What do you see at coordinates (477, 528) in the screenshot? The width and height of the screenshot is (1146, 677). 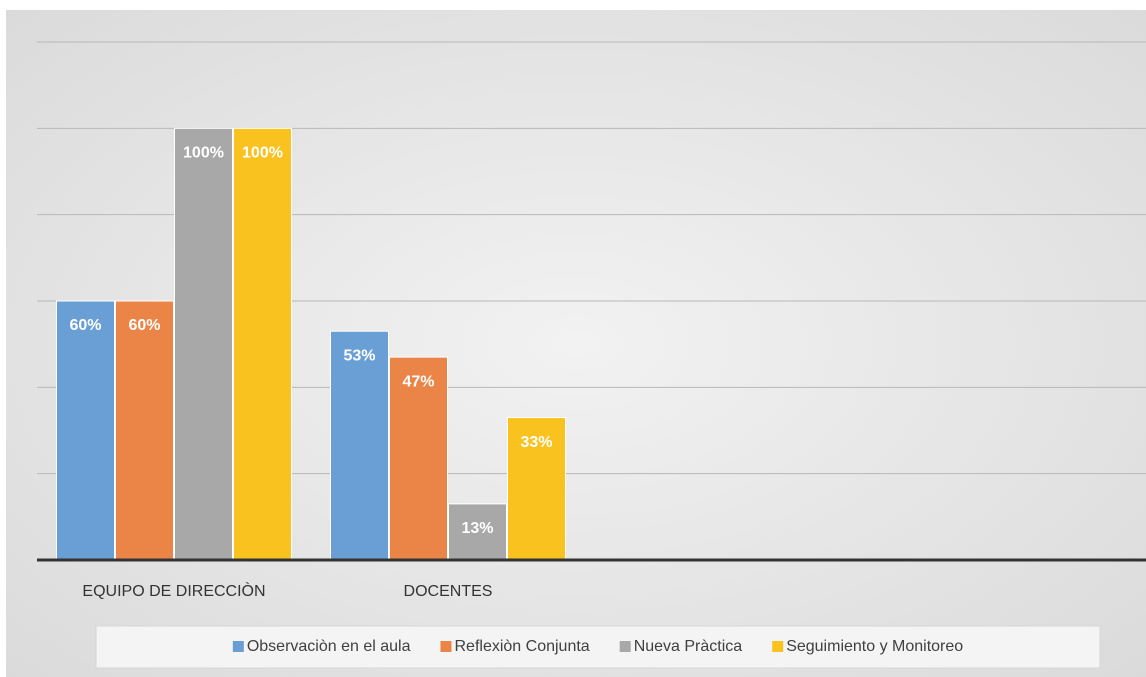 I see `data-label: 13%` at bounding box center [477, 528].